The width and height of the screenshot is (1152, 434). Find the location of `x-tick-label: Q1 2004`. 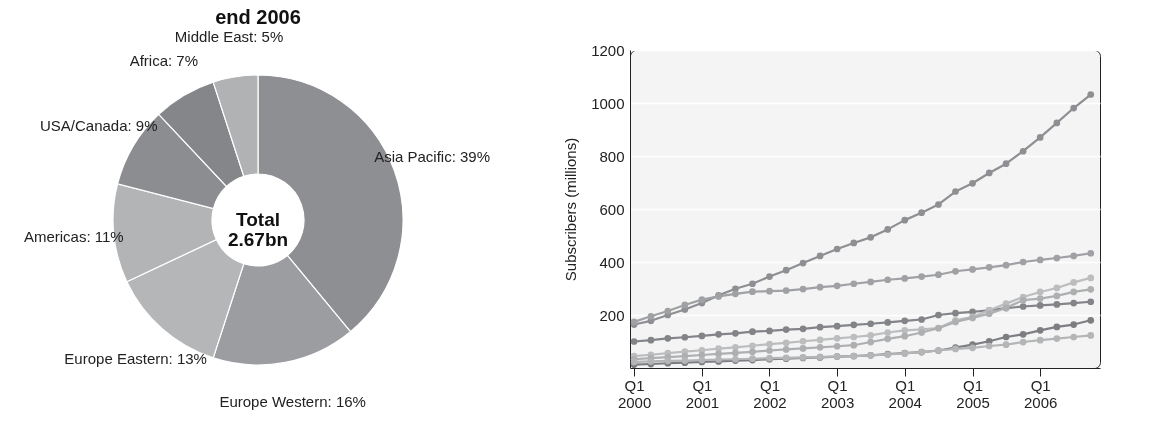

x-tick-label: Q1 2004 is located at coordinates (905, 393).